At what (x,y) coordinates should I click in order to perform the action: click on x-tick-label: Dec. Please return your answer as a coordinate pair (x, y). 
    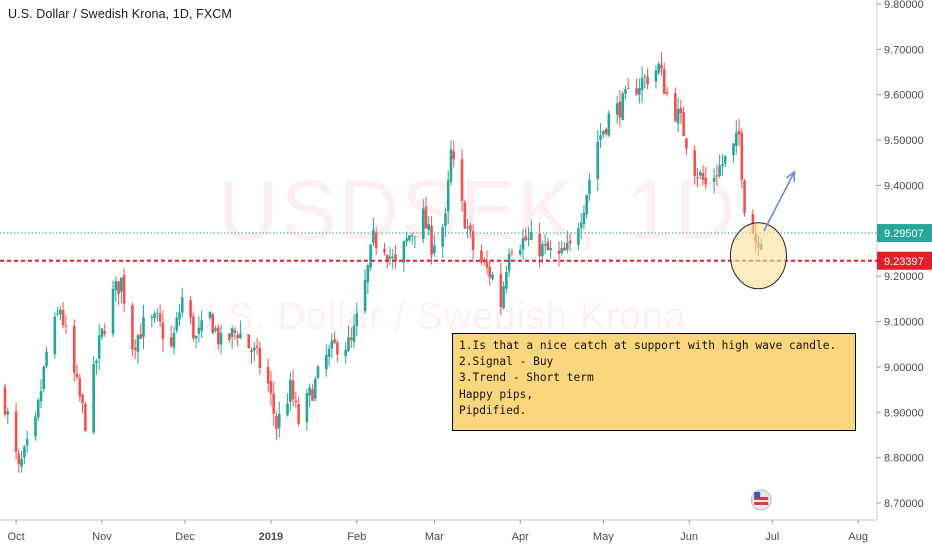
    Looking at the image, I should click on (185, 537).